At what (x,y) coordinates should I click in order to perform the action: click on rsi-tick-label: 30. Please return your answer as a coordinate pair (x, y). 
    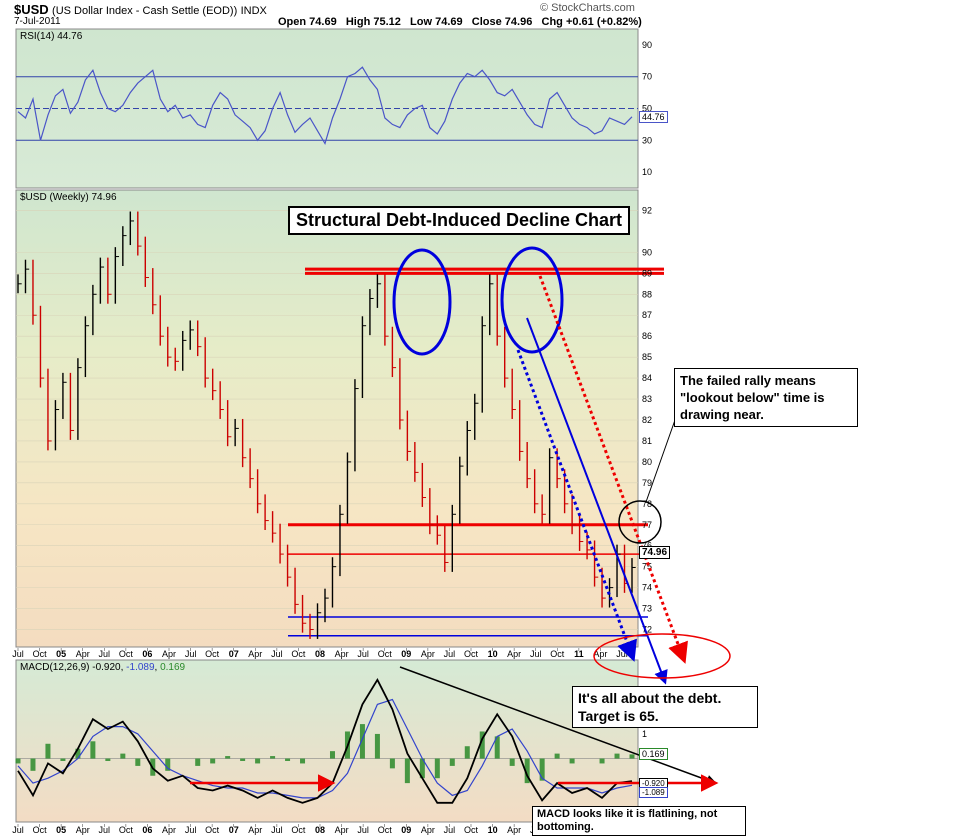
    Looking at the image, I should click on (647, 140).